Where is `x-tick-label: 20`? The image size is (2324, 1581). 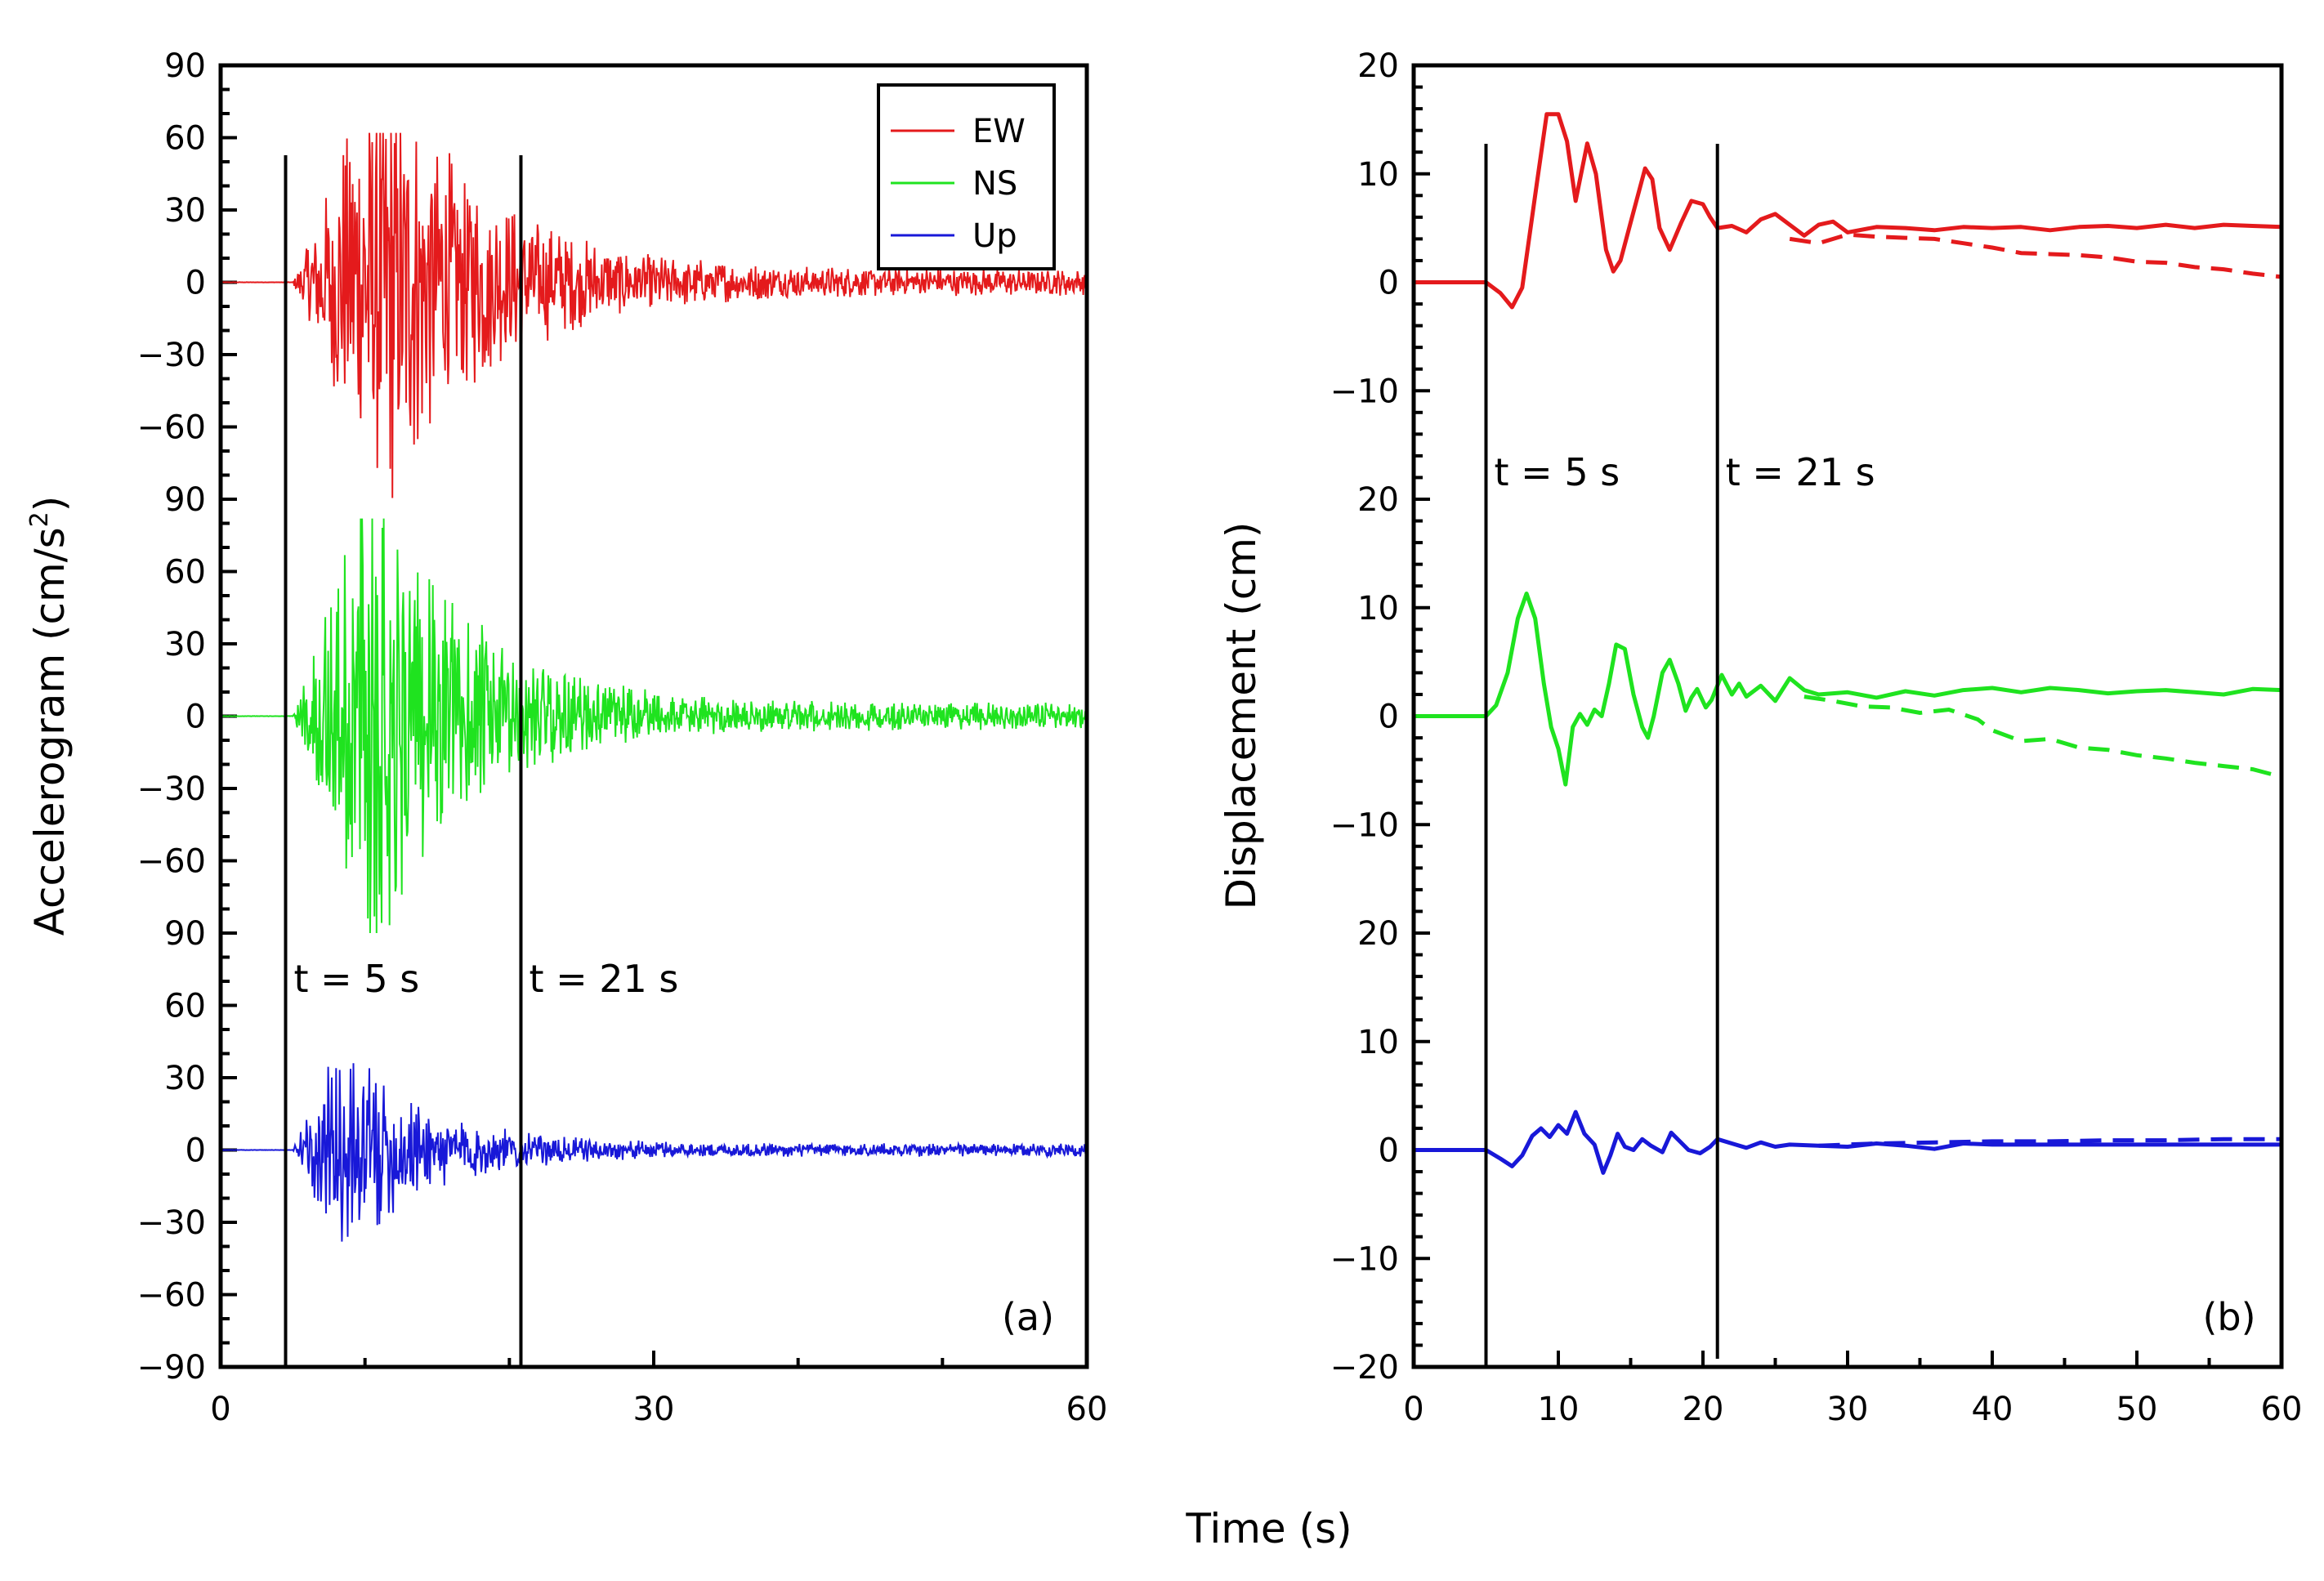
x-tick-label: 20 is located at coordinates (1703, 1409).